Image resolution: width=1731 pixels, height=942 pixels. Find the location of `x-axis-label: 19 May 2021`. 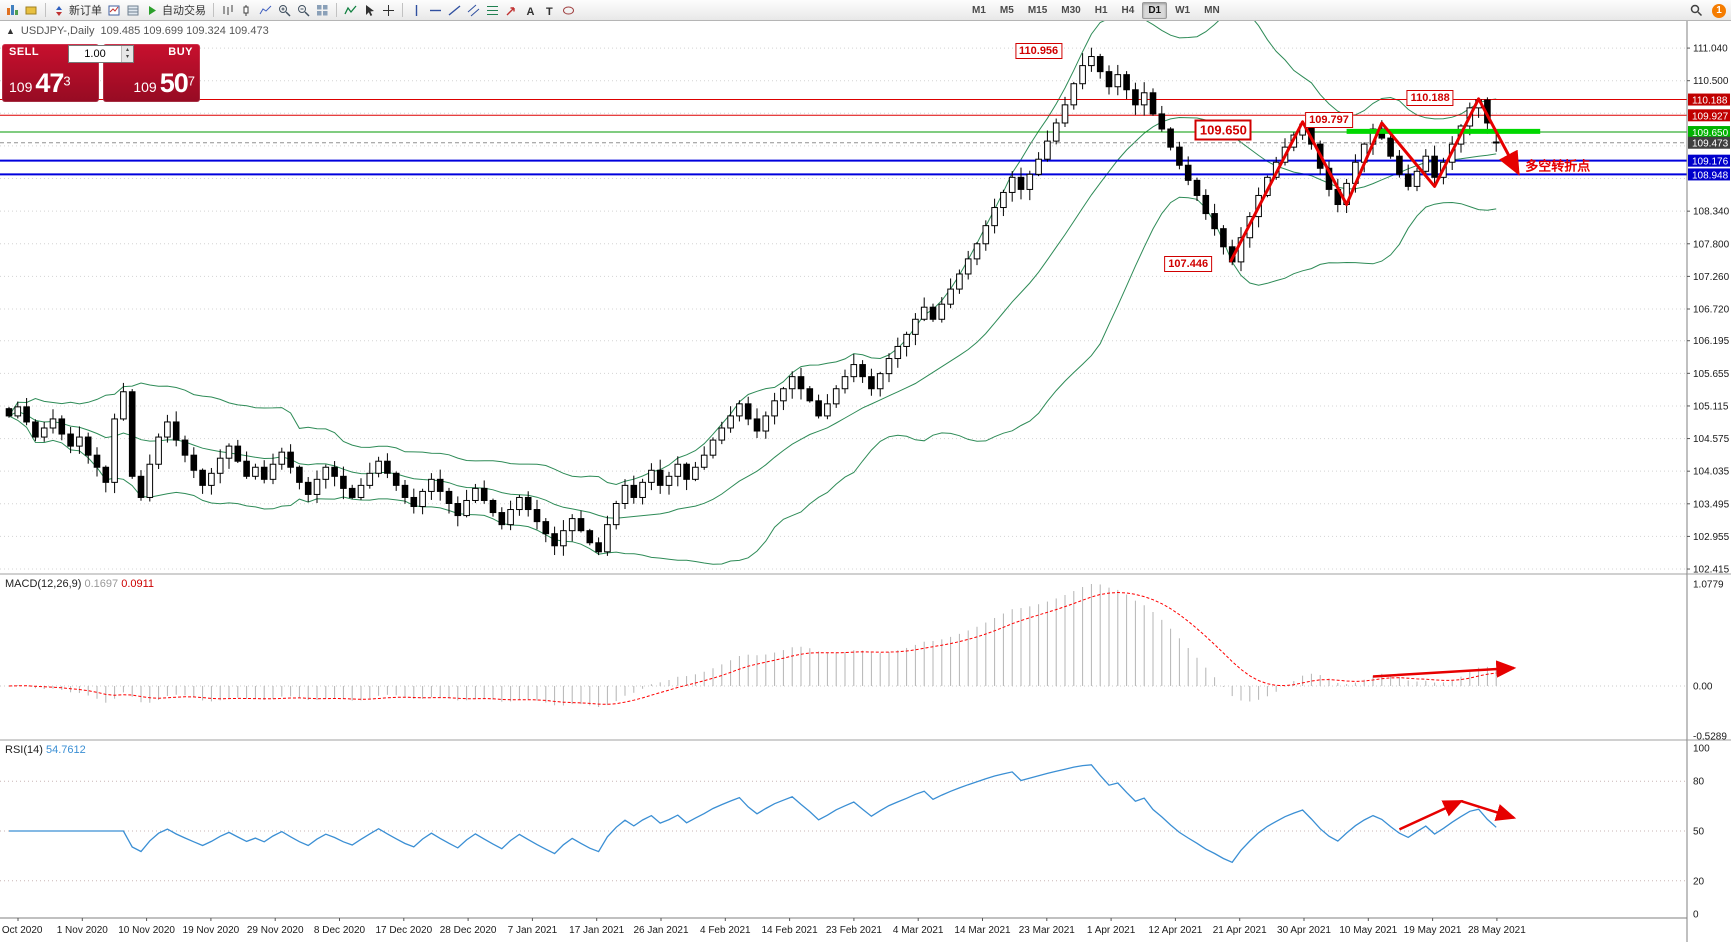

x-axis-label: 19 May 2021 is located at coordinates (1433, 930).